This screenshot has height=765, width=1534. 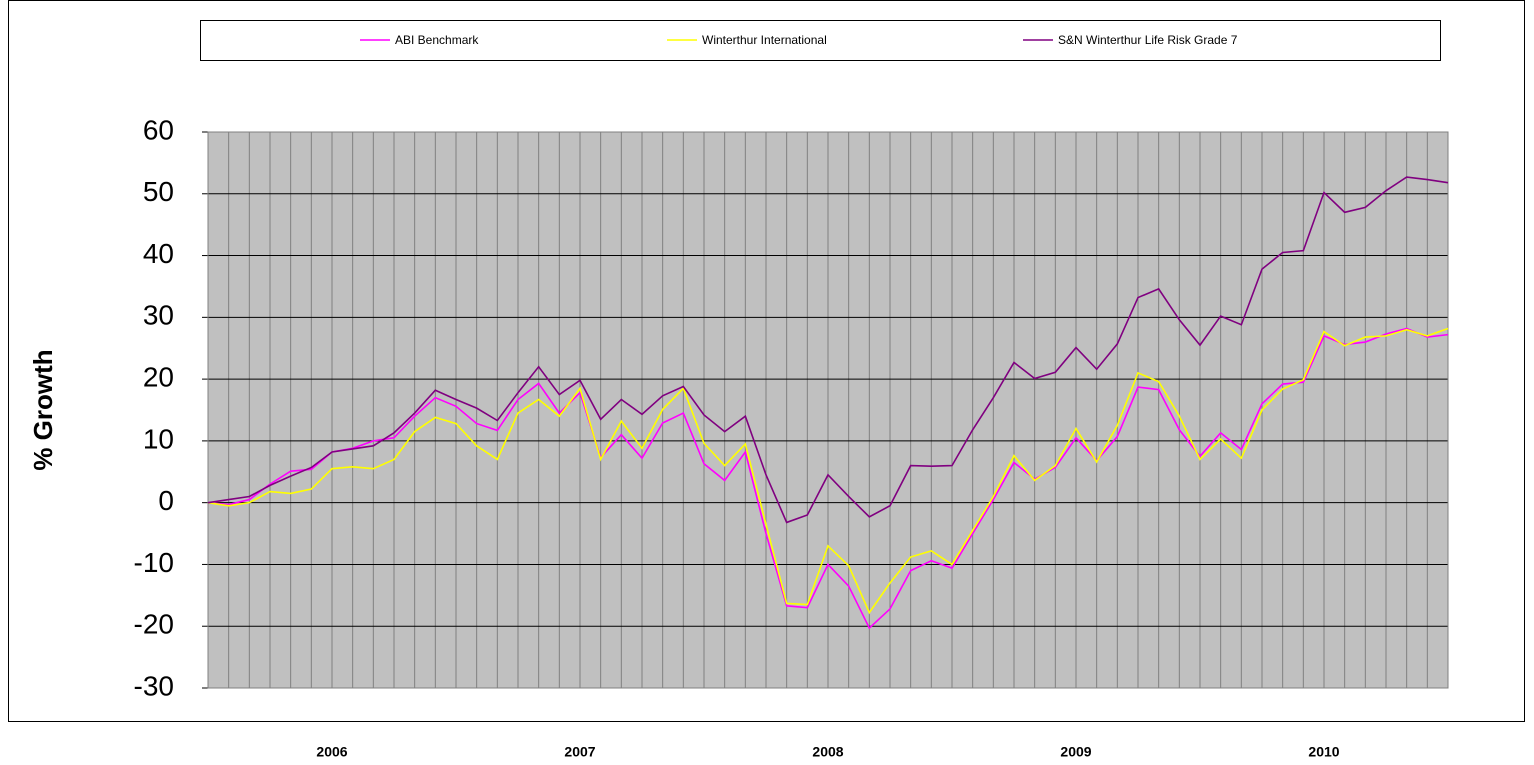 What do you see at coordinates (158, 129) in the screenshot?
I see `y-tick-label: 60` at bounding box center [158, 129].